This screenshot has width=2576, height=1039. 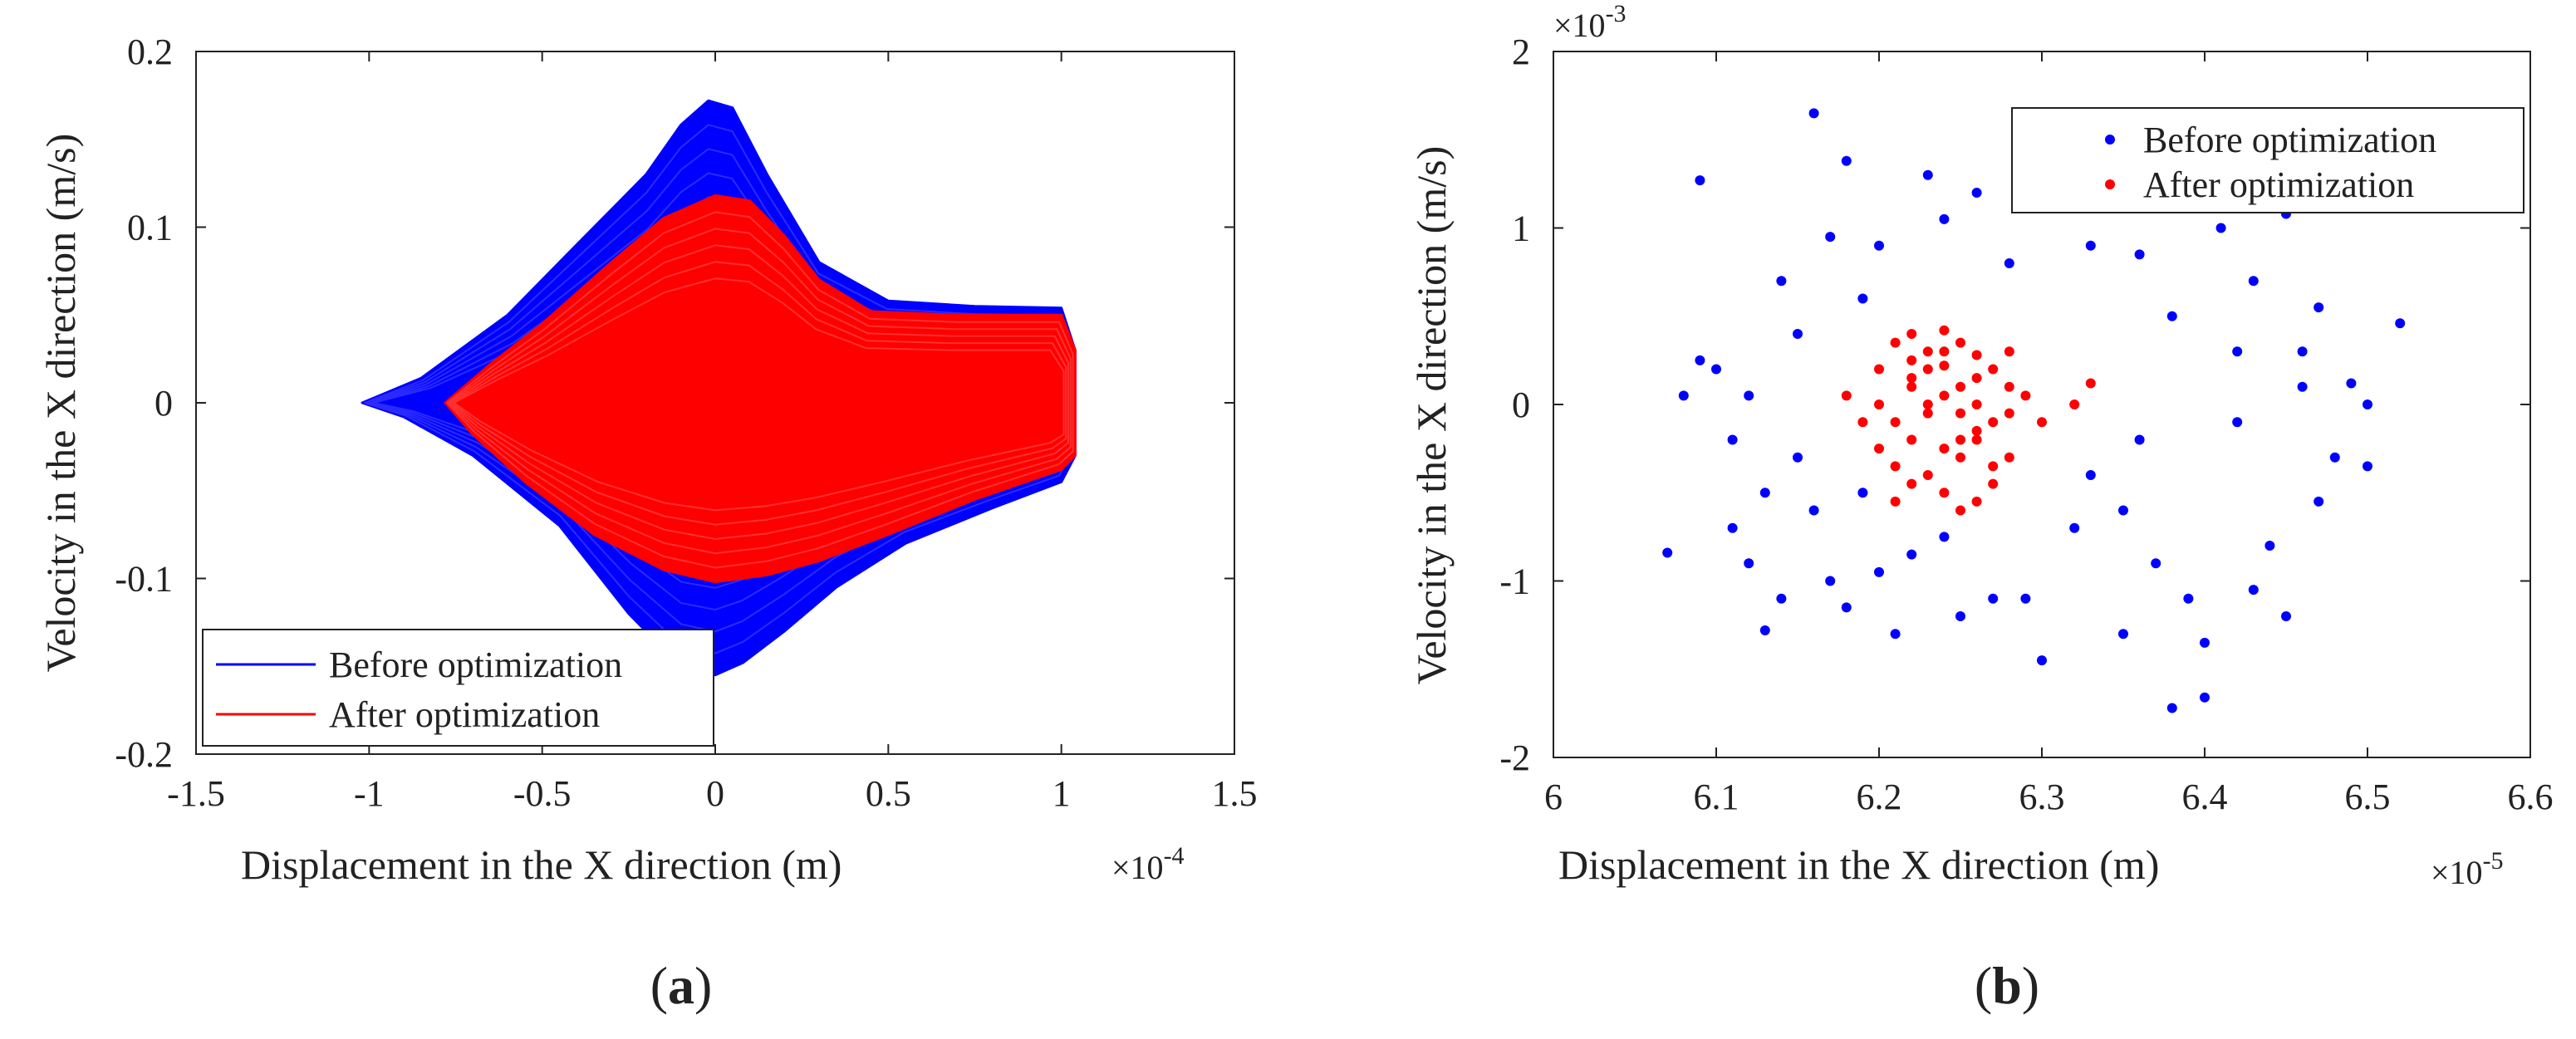 What do you see at coordinates (2042, 797) in the screenshot?
I see `panel-b-x-tick-label: 6.3` at bounding box center [2042, 797].